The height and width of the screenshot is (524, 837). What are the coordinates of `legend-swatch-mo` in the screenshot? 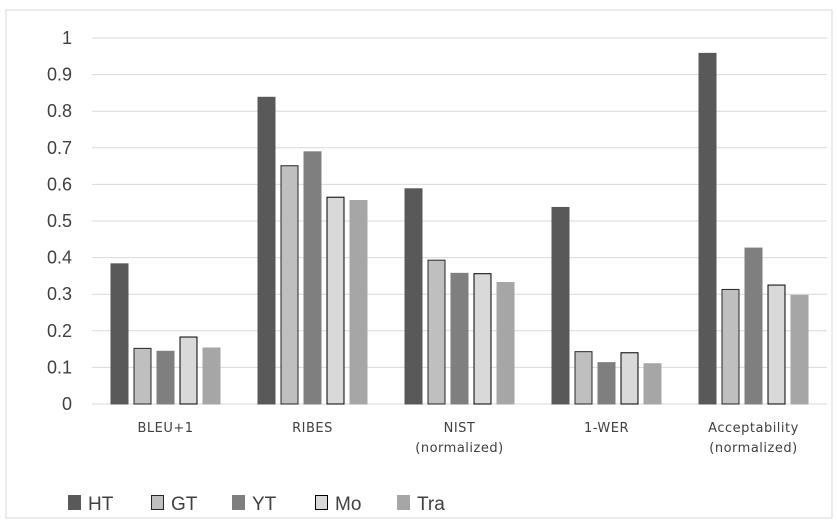 It's located at (321, 502).